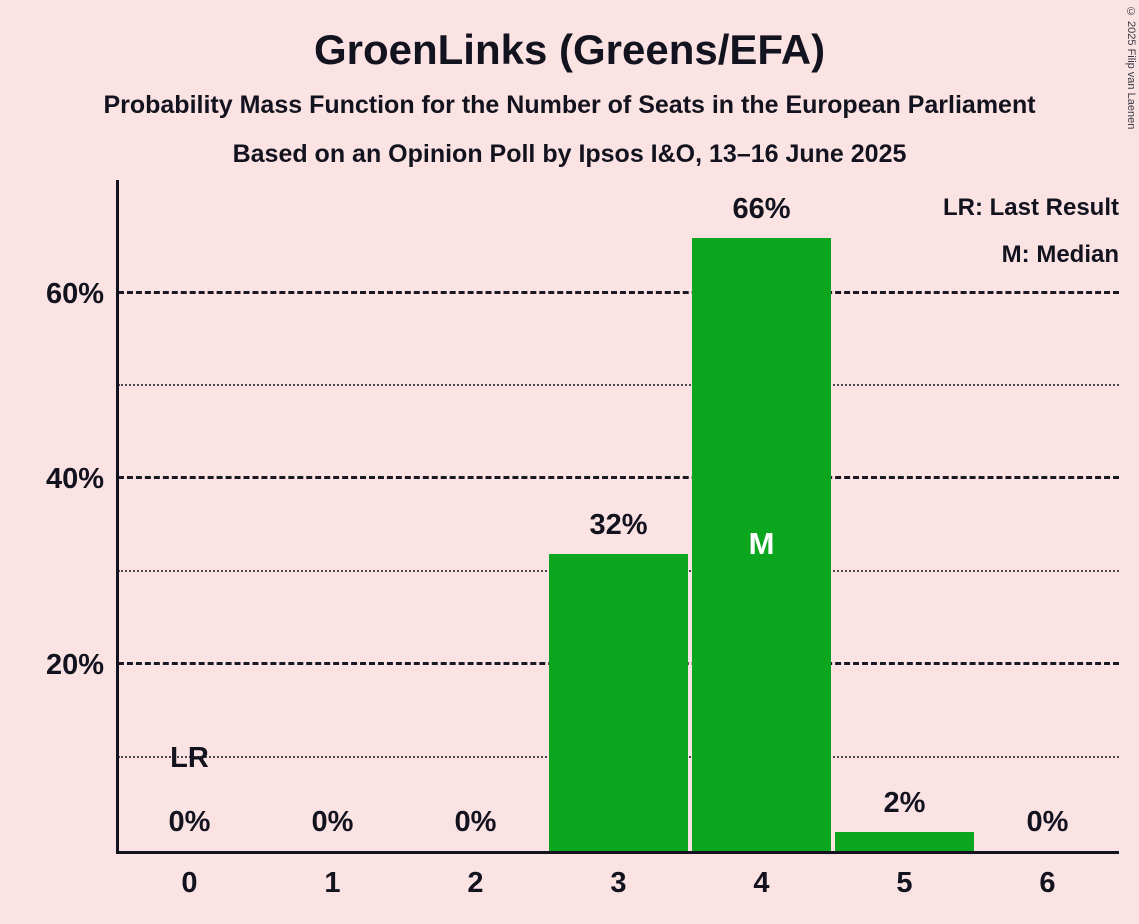 The width and height of the screenshot is (1139, 924). Describe the element at coordinates (761, 208) in the screenshot. I see `bar-value-label: 66%` at that location.